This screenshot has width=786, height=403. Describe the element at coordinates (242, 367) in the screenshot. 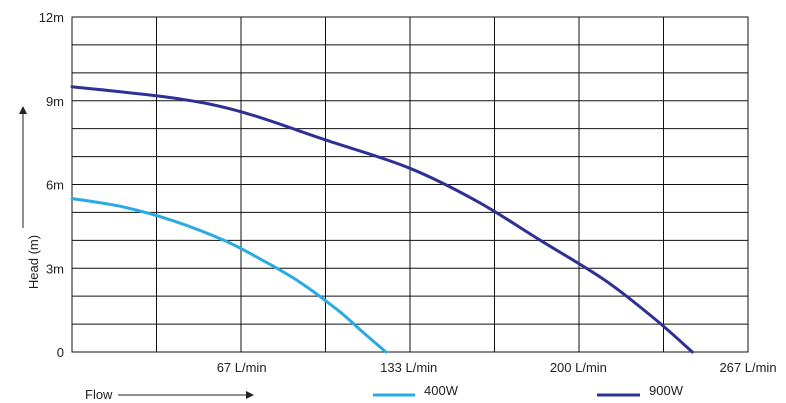

I see `x-tick-label: 67 L/min` at that location.